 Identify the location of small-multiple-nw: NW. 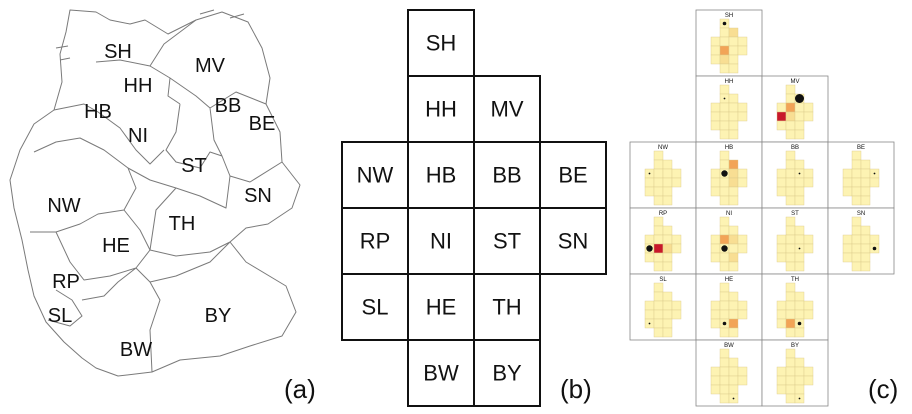
(663, 175).